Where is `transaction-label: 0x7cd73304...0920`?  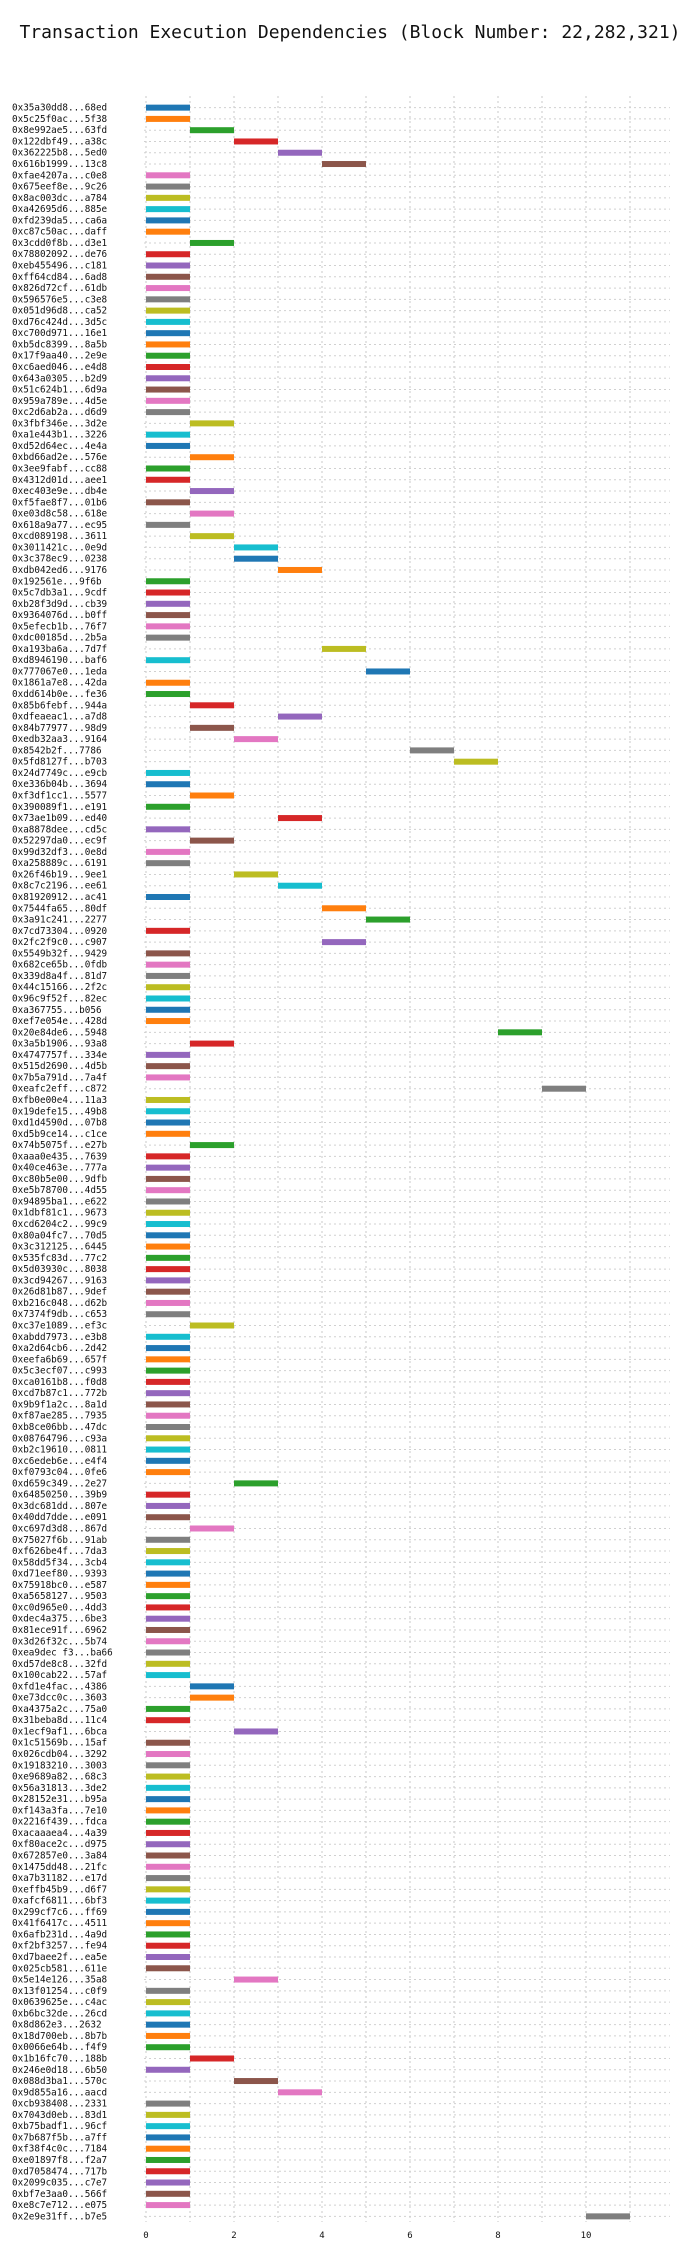
transaction-label: 0x7cd73304...0920 is located at coordinates (59, 931).